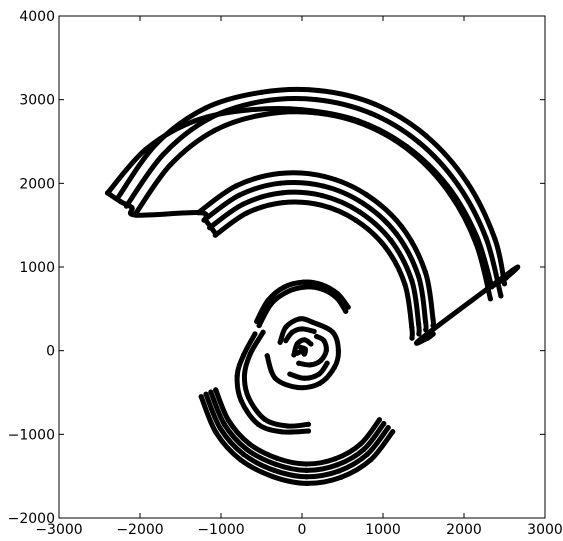  I want to click on data-point-s22-p4, so click(300, 347).